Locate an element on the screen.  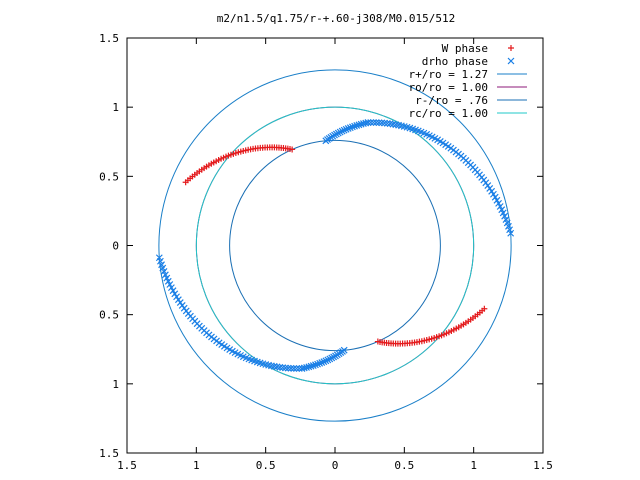
x-tick-label: 0 is located at coordinates (335, 465).